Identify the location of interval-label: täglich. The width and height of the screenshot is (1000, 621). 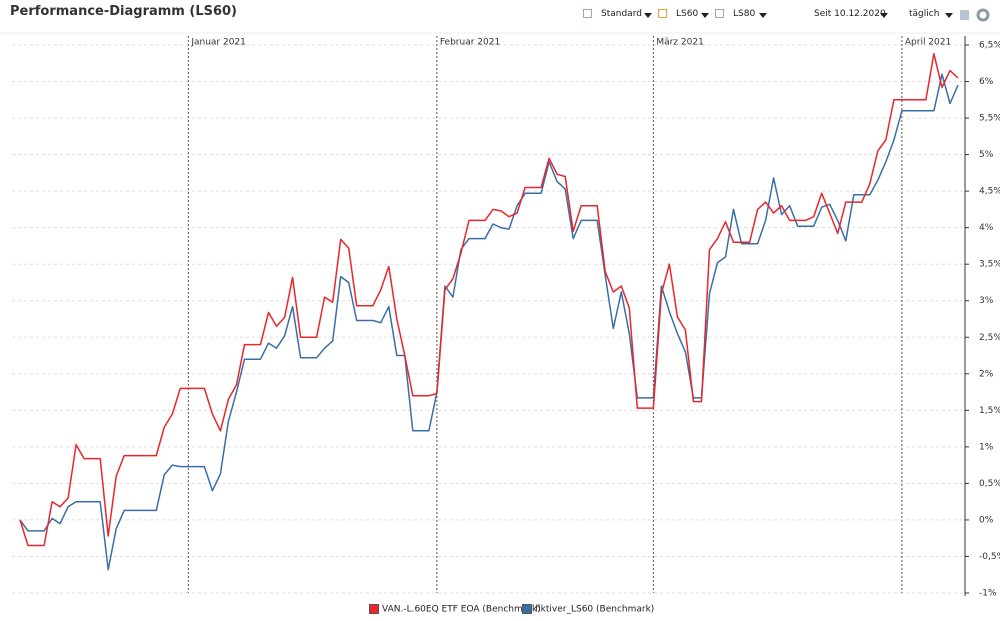
(924, 14).